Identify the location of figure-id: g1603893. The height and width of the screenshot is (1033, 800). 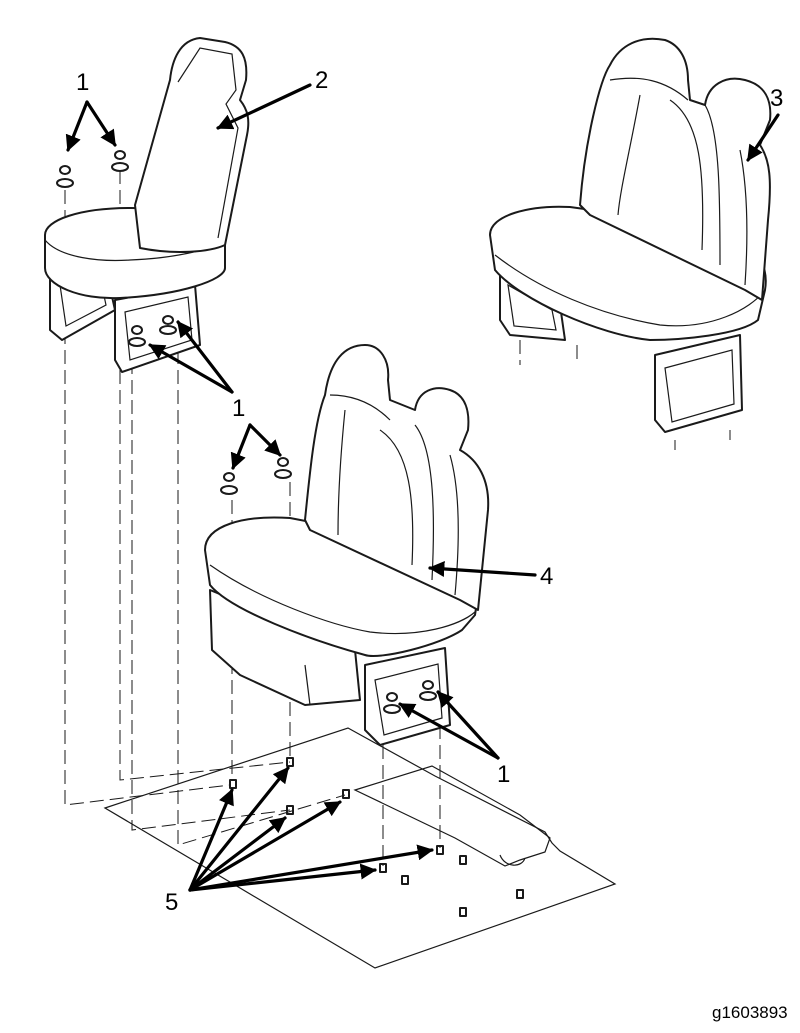
(750, 1012).